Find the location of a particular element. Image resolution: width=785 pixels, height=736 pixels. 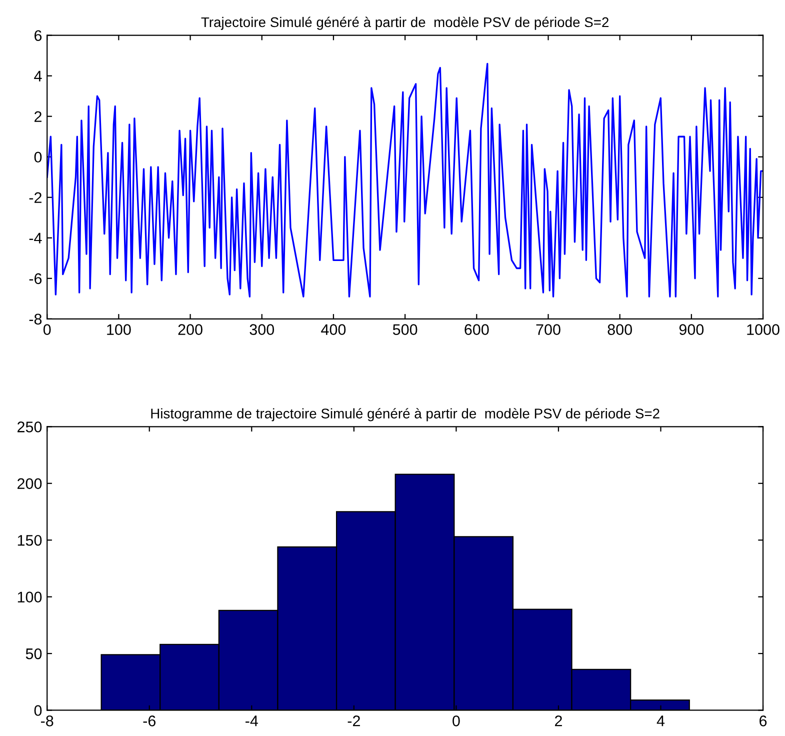

x-tick-label: 300 is located at coordinates (262, 329).